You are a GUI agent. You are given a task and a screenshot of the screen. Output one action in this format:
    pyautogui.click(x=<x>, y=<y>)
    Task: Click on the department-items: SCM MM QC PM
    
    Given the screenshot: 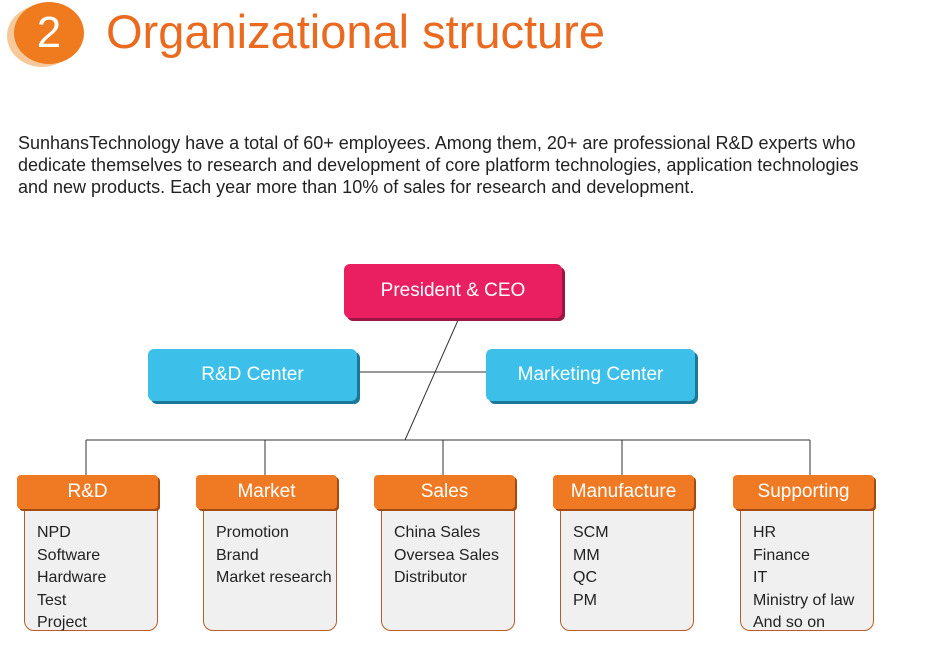 What is the action you would take?
    pyautogui.click(x=627, y=558)
    